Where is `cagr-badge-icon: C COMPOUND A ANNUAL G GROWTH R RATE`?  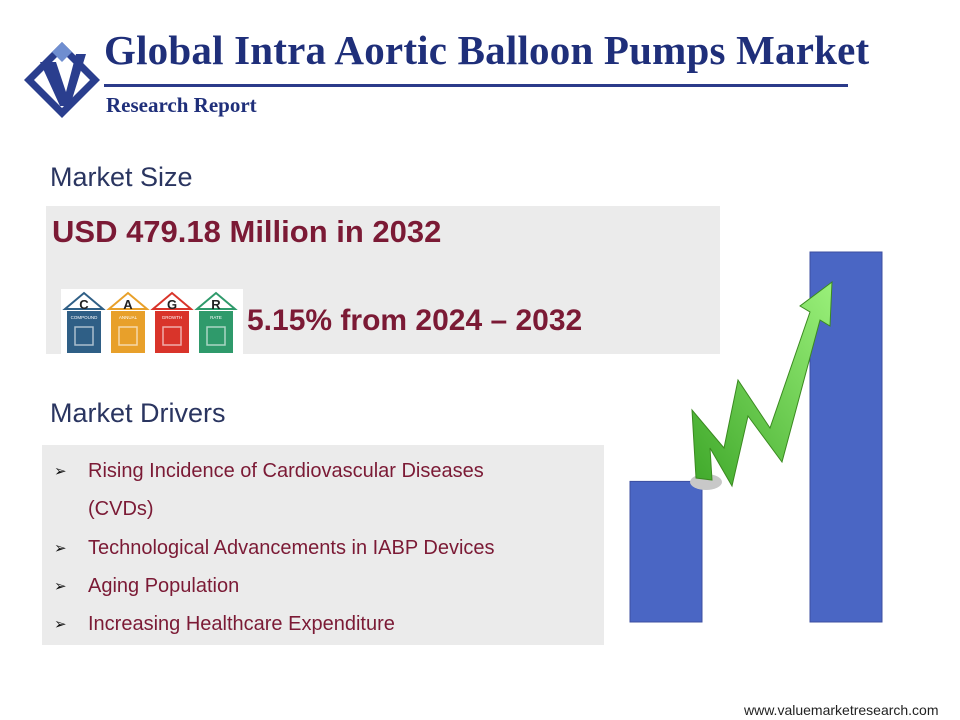 cagr-badge-icon: C COMPOUND A ANNUAL G GROWTH R RATE is located at coordinates (152, 323).